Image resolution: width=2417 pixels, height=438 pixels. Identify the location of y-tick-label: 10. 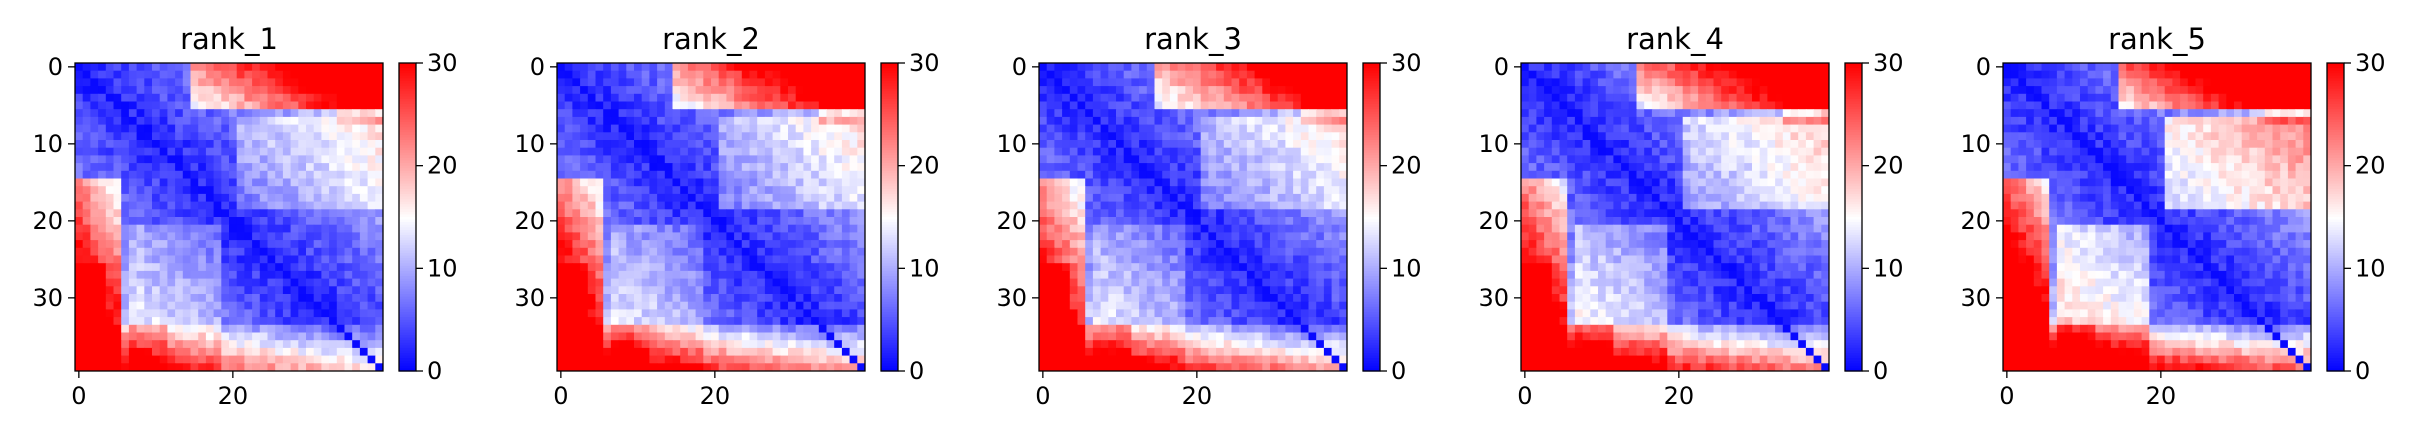
(529, 144).